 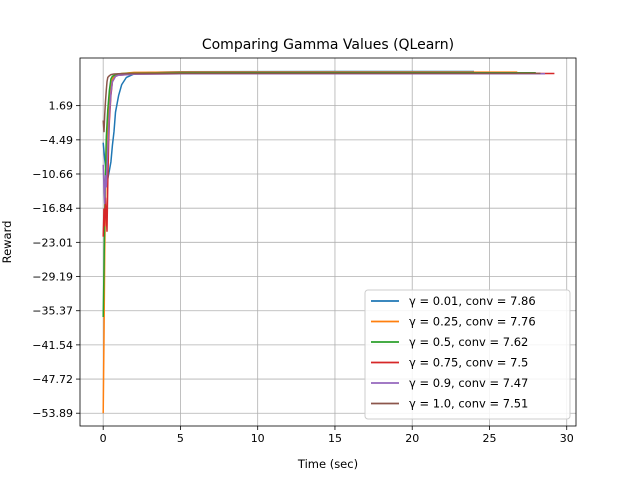 I want to click on series-line, so click(x=321, y=102).